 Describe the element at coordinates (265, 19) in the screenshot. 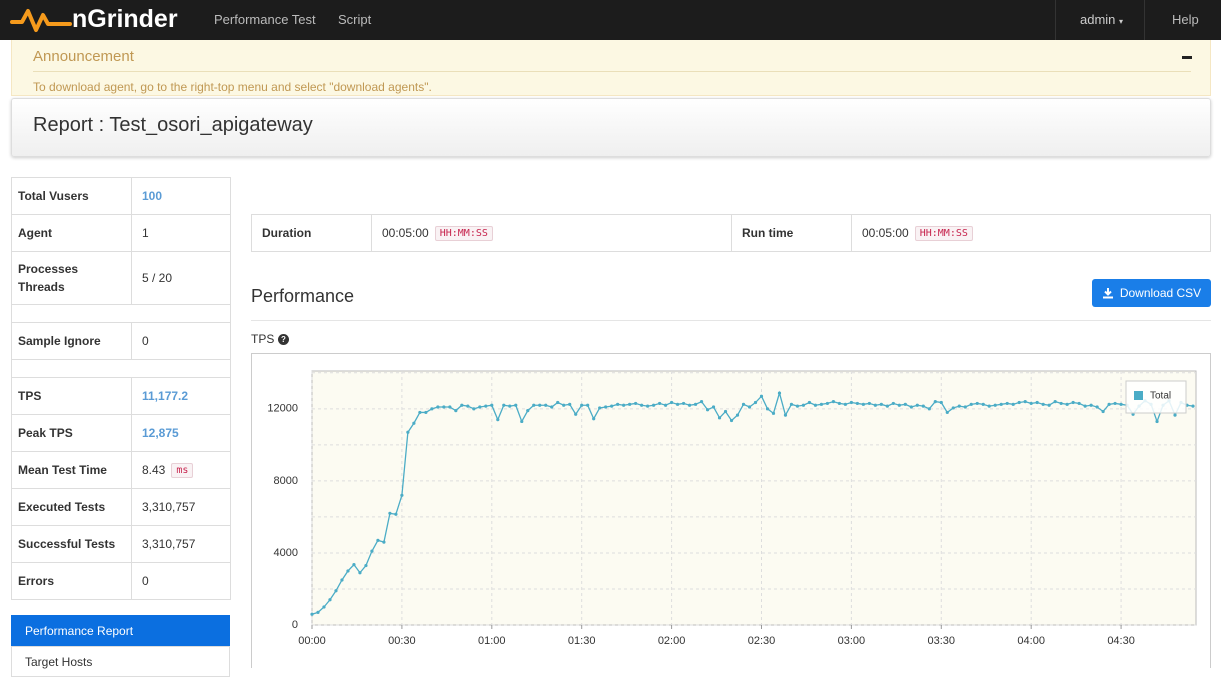

I see `nav-link: Performance Test` at that location.